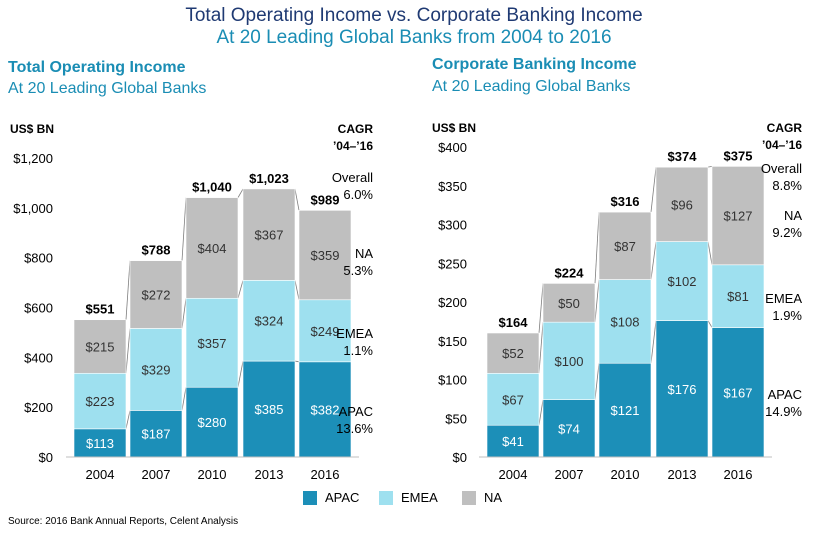 Image resolution: width=828 pixels, height=533 pixels. Describe the element at coordinates (358, 194) in the screenshot. I see `left-cagr-value: 6.0%` at that location.